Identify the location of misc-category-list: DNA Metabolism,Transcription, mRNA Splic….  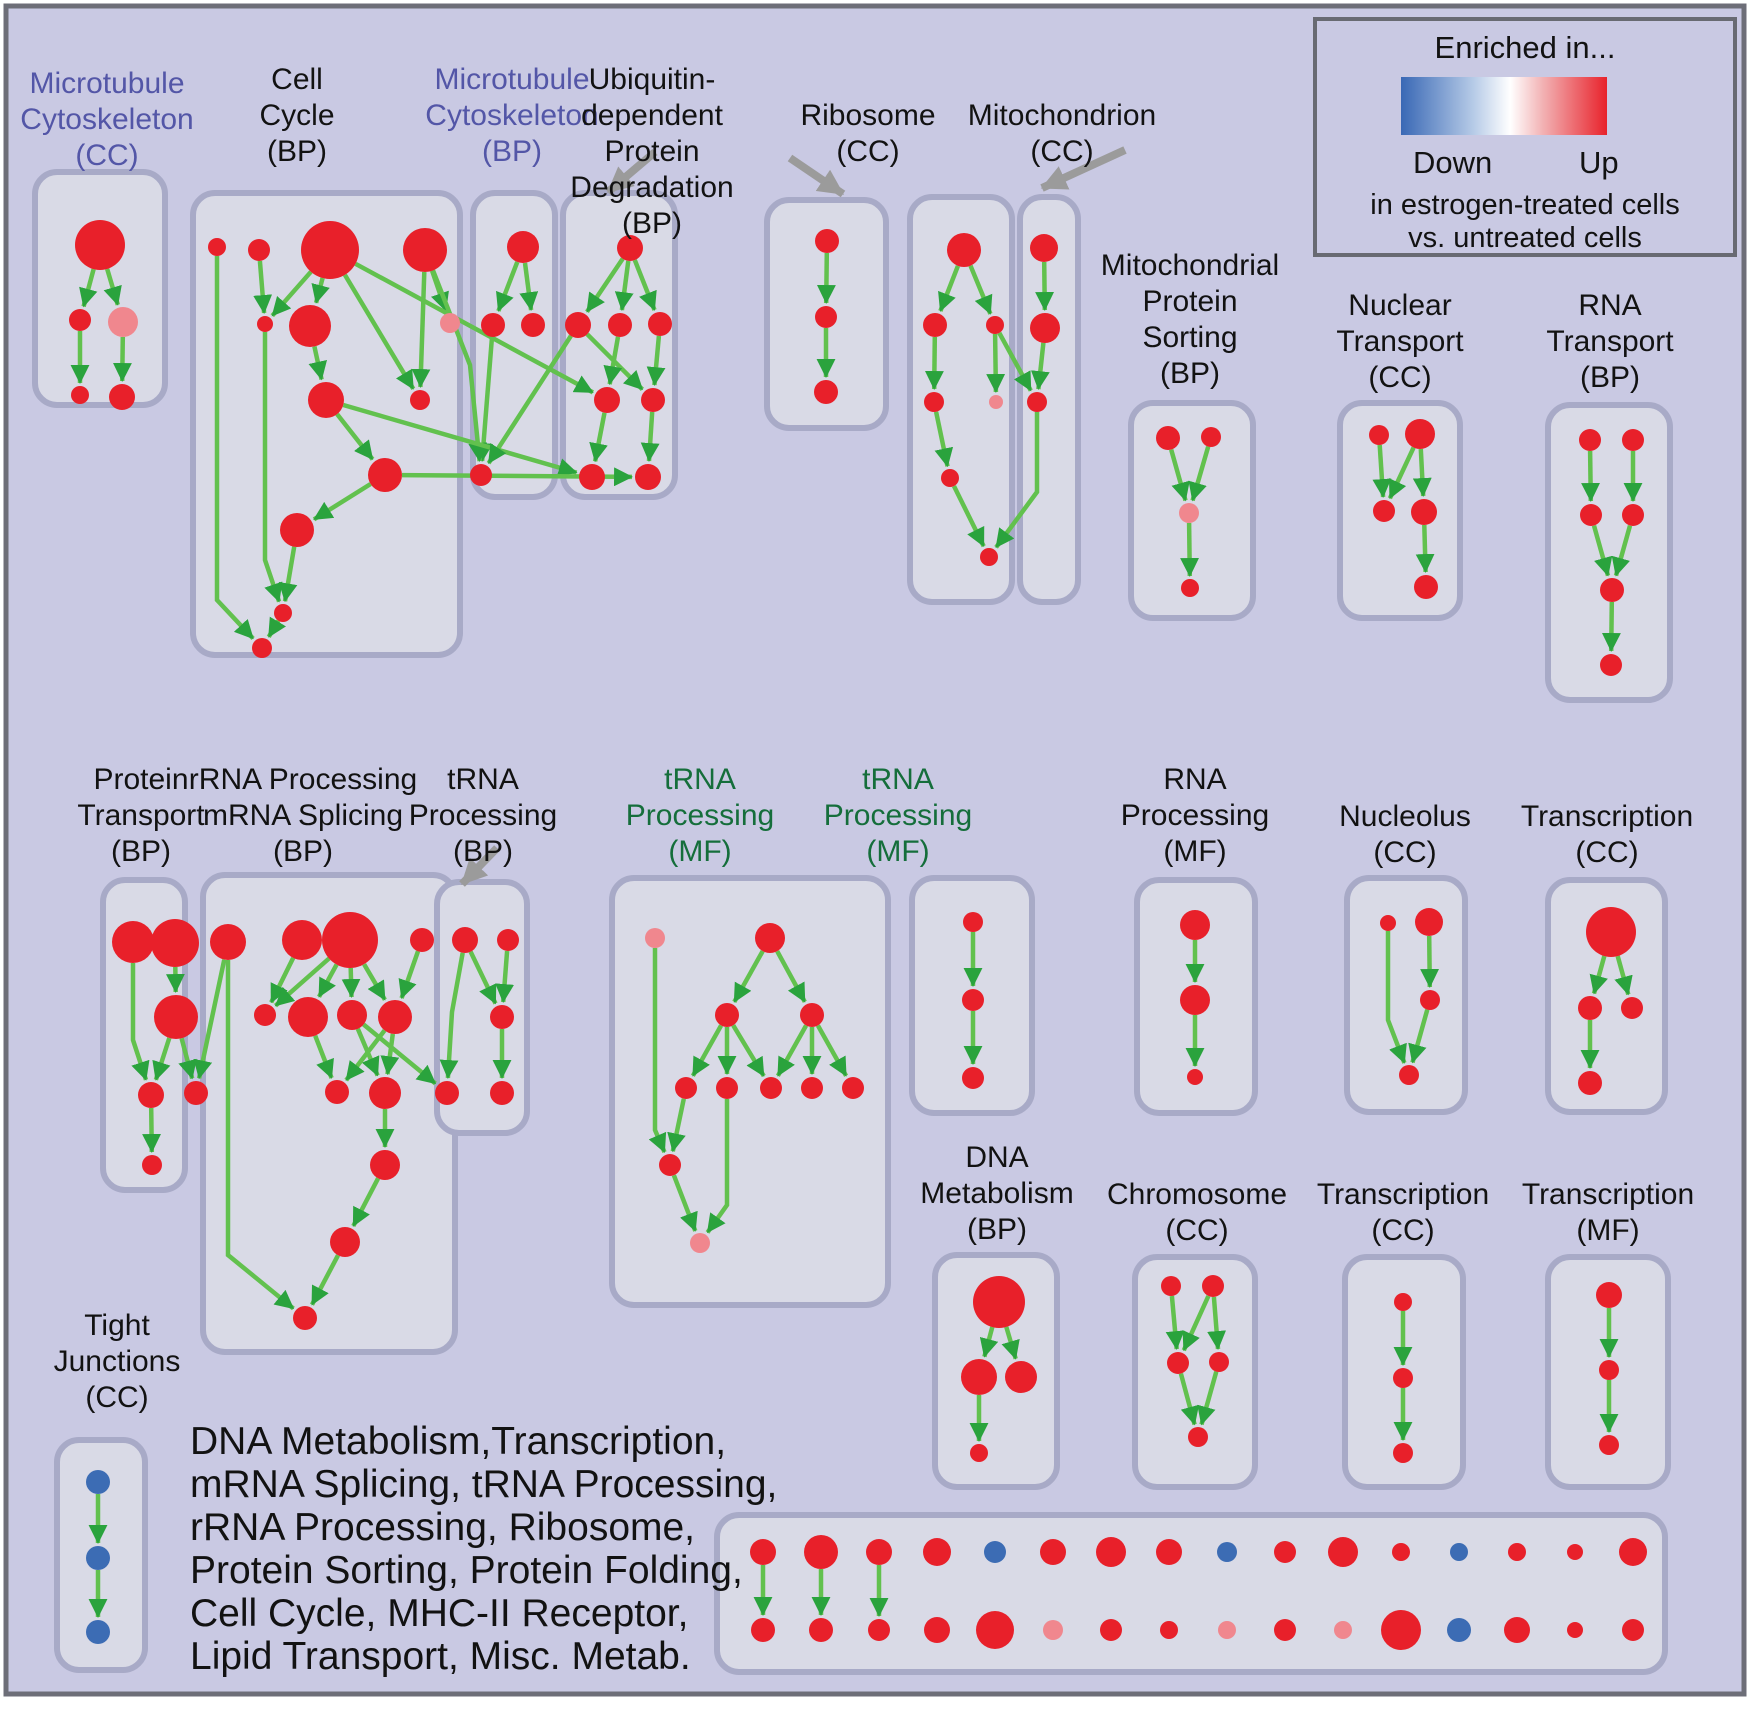
(484, 1549).